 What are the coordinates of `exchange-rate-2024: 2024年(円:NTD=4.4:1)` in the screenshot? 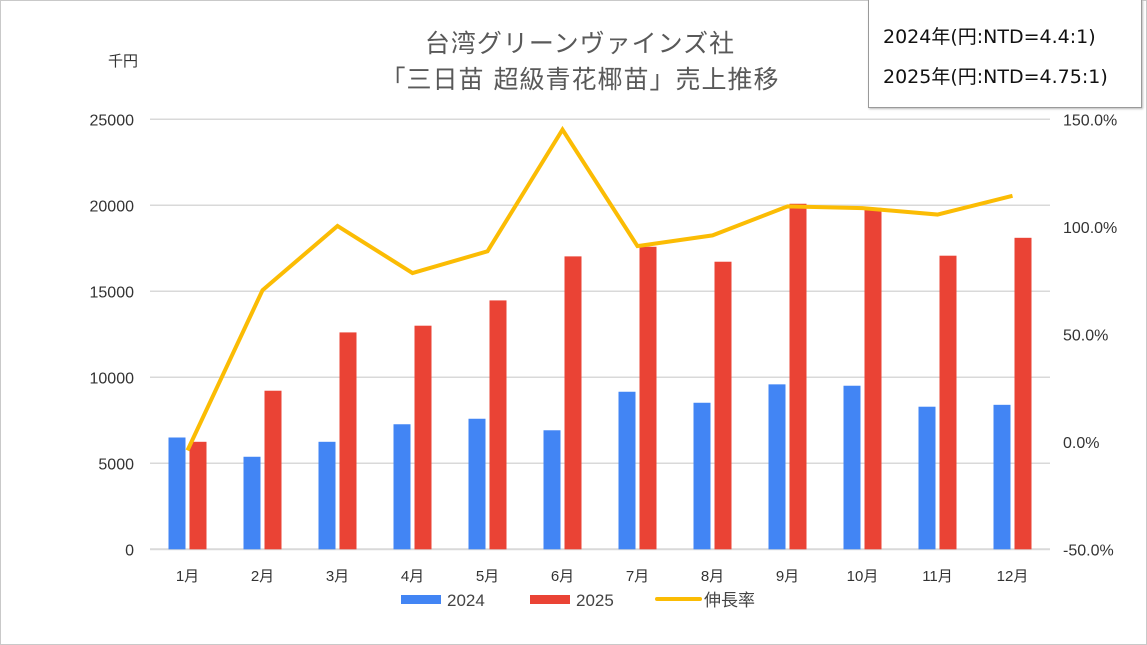 It's located at (989, 37).